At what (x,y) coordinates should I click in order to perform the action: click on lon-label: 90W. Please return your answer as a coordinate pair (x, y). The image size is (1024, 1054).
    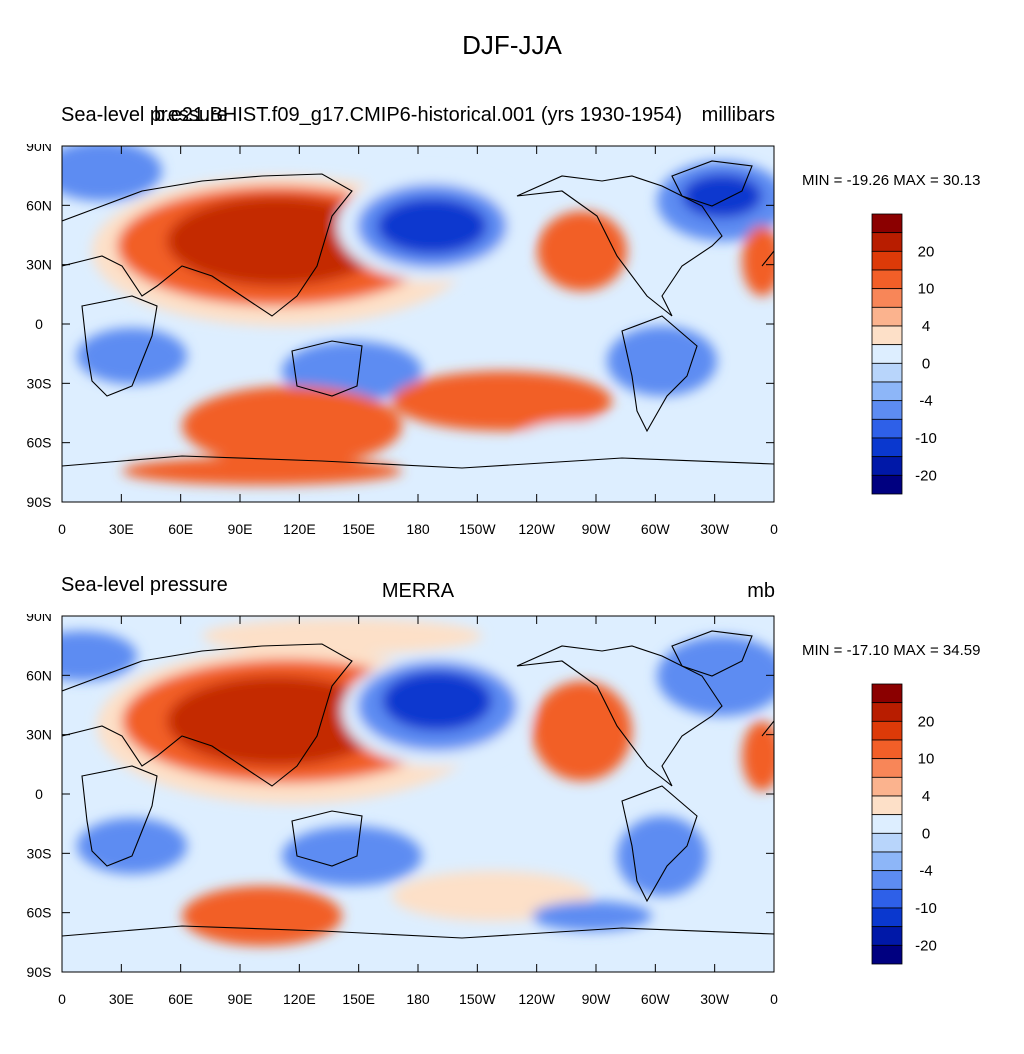
    Looking at the image, I should click on (597, 999).